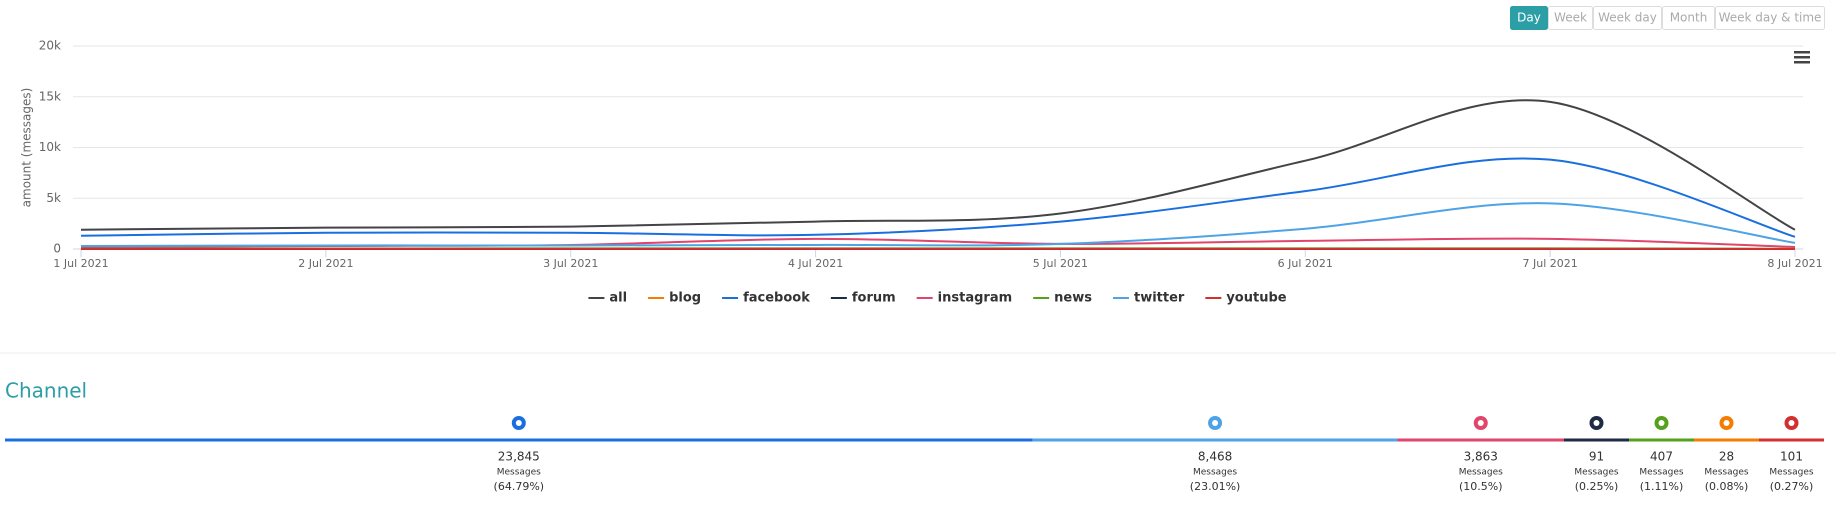 The width and height of the screenshot is (1836, 517). I want to click on y-tick-label: 5k, so click(53, 198).